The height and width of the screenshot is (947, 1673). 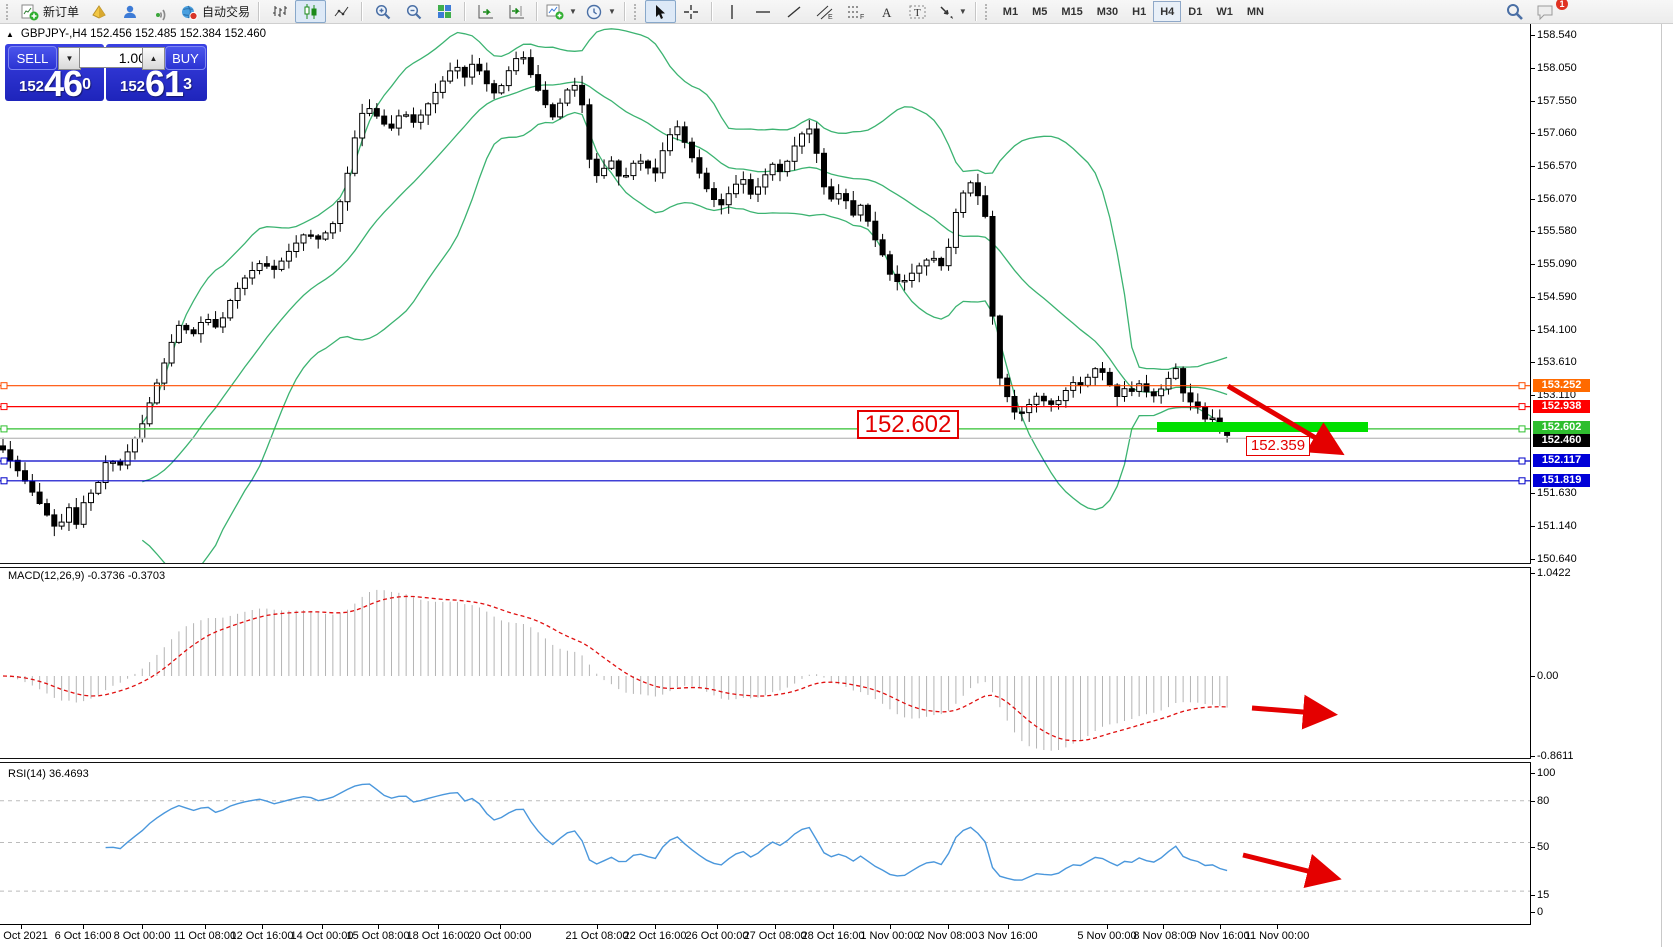 I want to click on new-chart-button: ▼, so click(x=561, y=11).